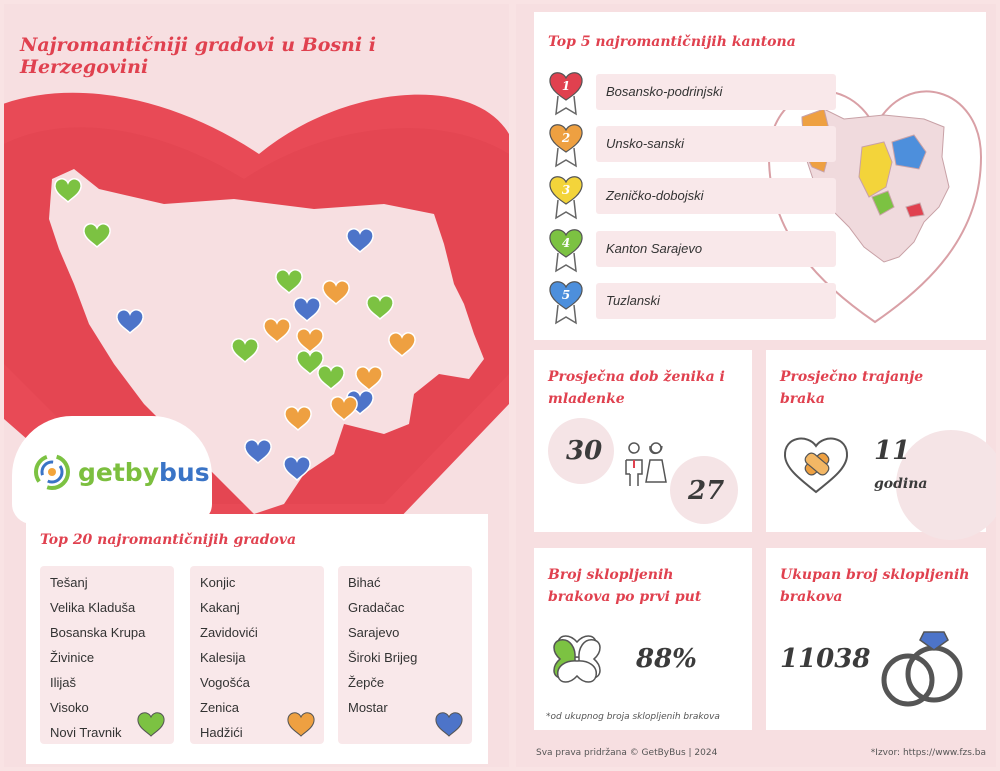 The image size is (1000, 771). I want to click on list-item: Široki Brijeg, so click(383, 657).